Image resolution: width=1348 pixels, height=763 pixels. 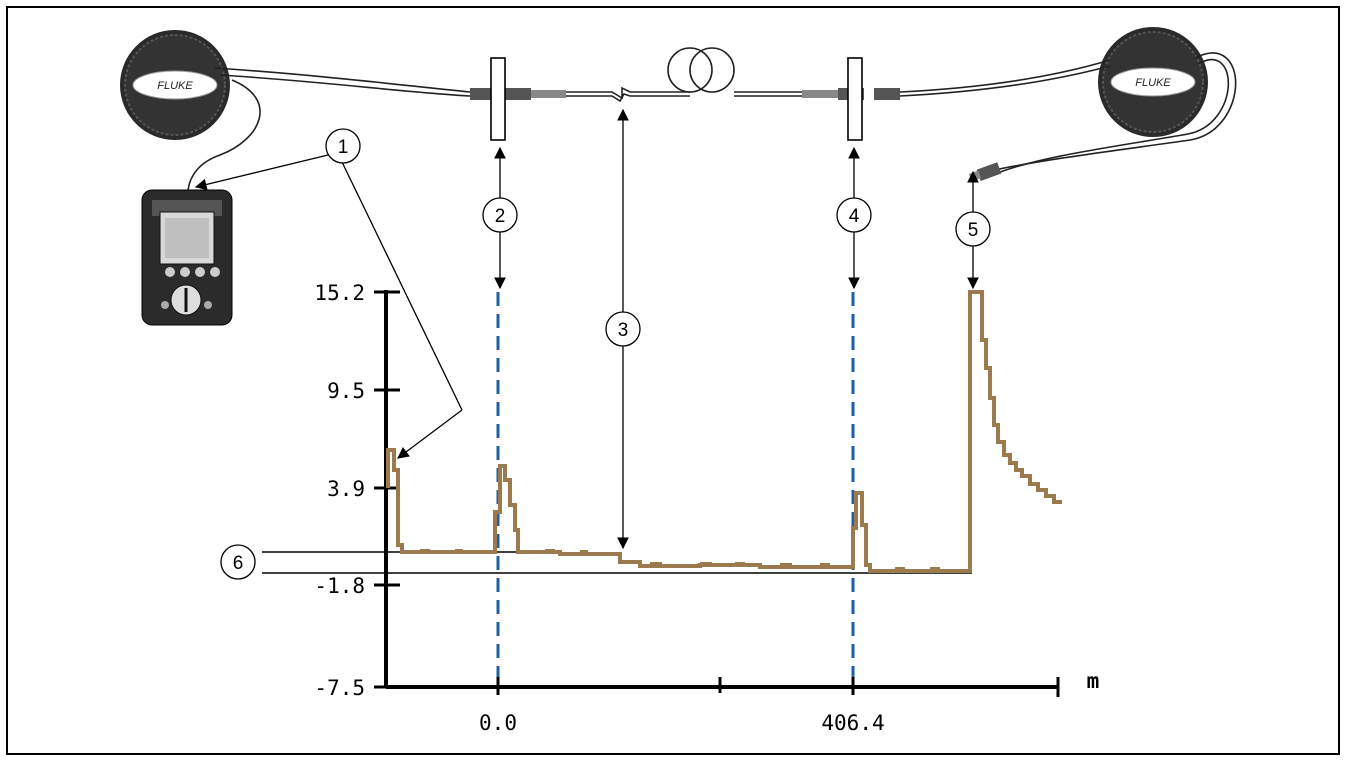 What do you see at coordinates (852, 723) in the screenshot?
I see `x-tick-label: 406.4` at bounding box center [852, 723].